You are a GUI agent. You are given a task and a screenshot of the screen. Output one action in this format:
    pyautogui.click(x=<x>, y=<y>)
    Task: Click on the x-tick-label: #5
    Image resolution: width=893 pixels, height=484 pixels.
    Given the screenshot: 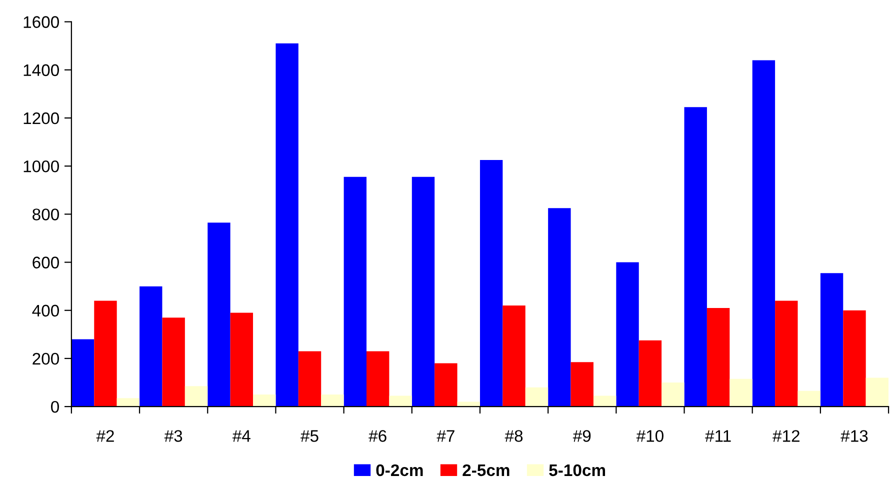 What is the action you would take?
    pyautogui.click(x=309, y=436)
    